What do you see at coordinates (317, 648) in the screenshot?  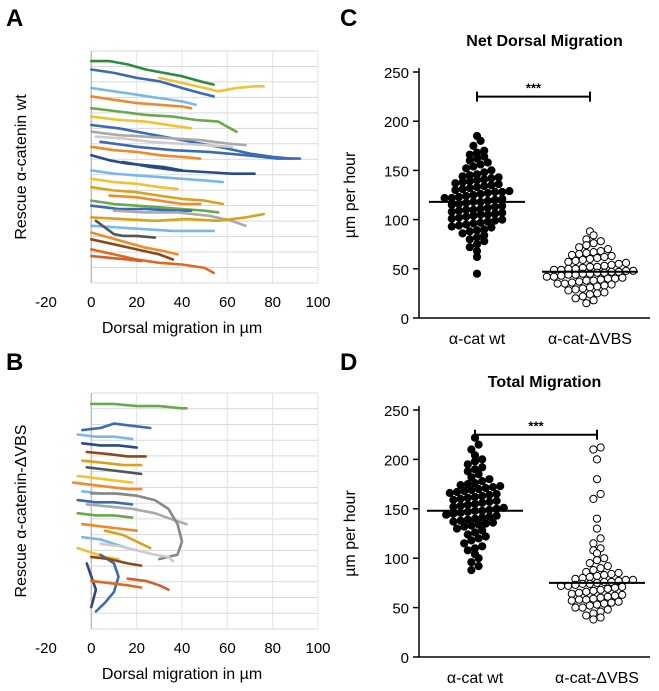 I see `x-tick-label: 100` at bounding box center [317, 648].